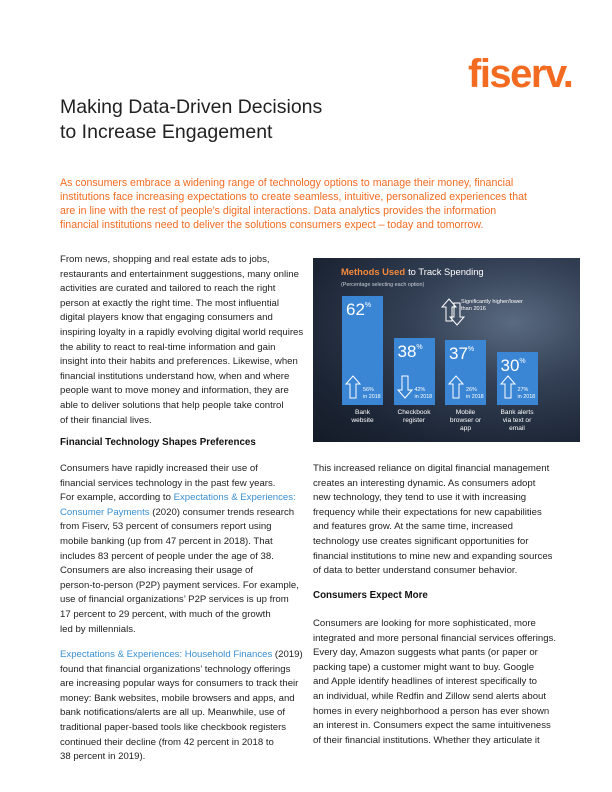 The width and height of the screenshot is (612, 792). I want to click on text: (2019), so click(287, 654).